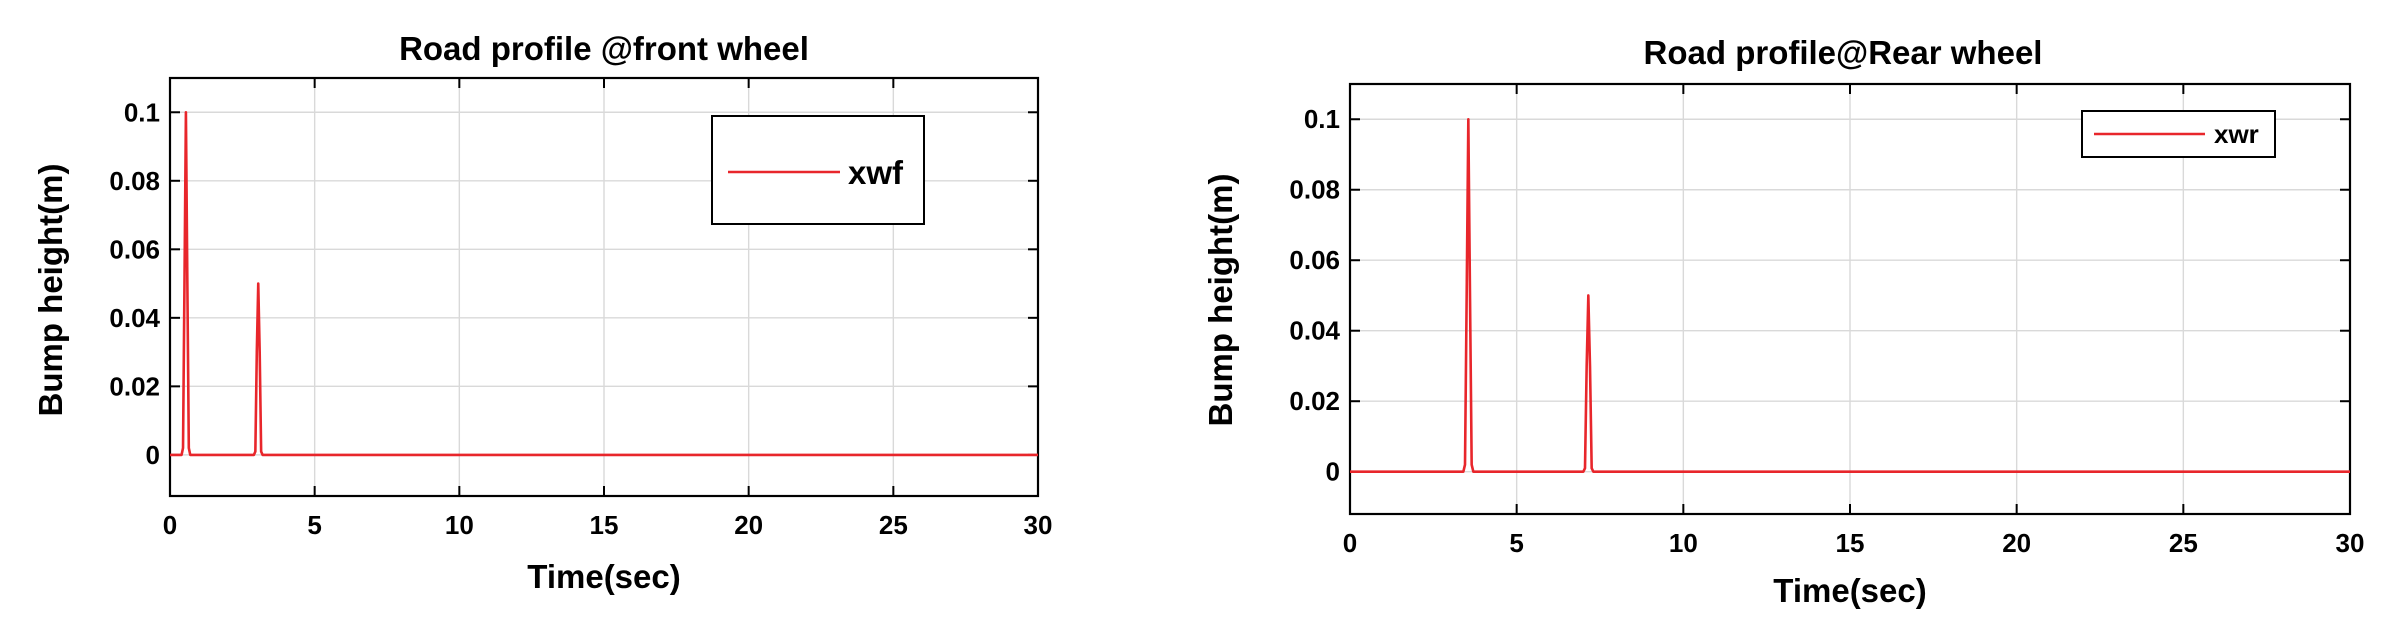 Image resolution: width=2406 pixels, height=636 pixels. Describe the element at coordinates (1843, 52) in the screenshot. I see `chart-title: Road profile@Rear wheel` at that location.